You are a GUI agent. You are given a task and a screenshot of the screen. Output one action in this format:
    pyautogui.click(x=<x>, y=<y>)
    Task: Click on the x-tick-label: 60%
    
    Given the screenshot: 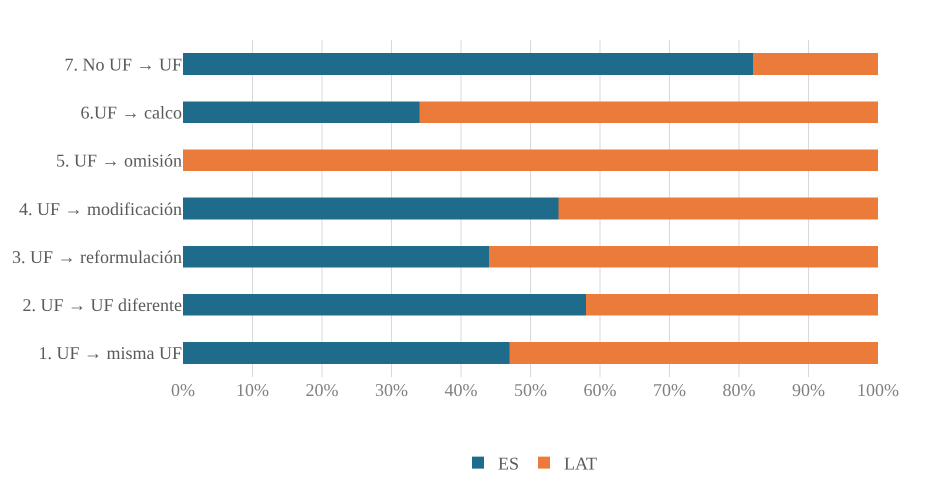 What is the action you would take?
    pyautogui.click(x=600, y=390)
    